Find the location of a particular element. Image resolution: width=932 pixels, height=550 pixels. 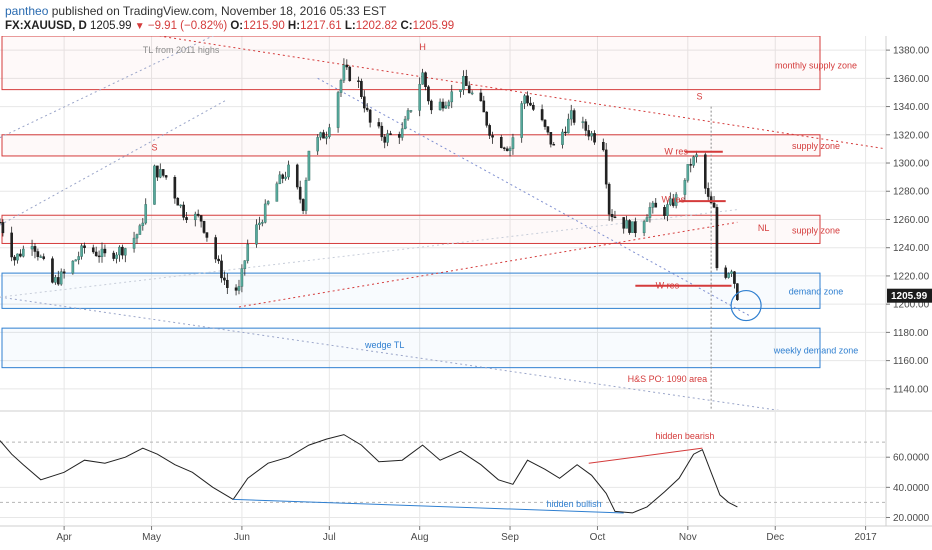

x-tick-label: Dec is located at coordinates (775, 537).